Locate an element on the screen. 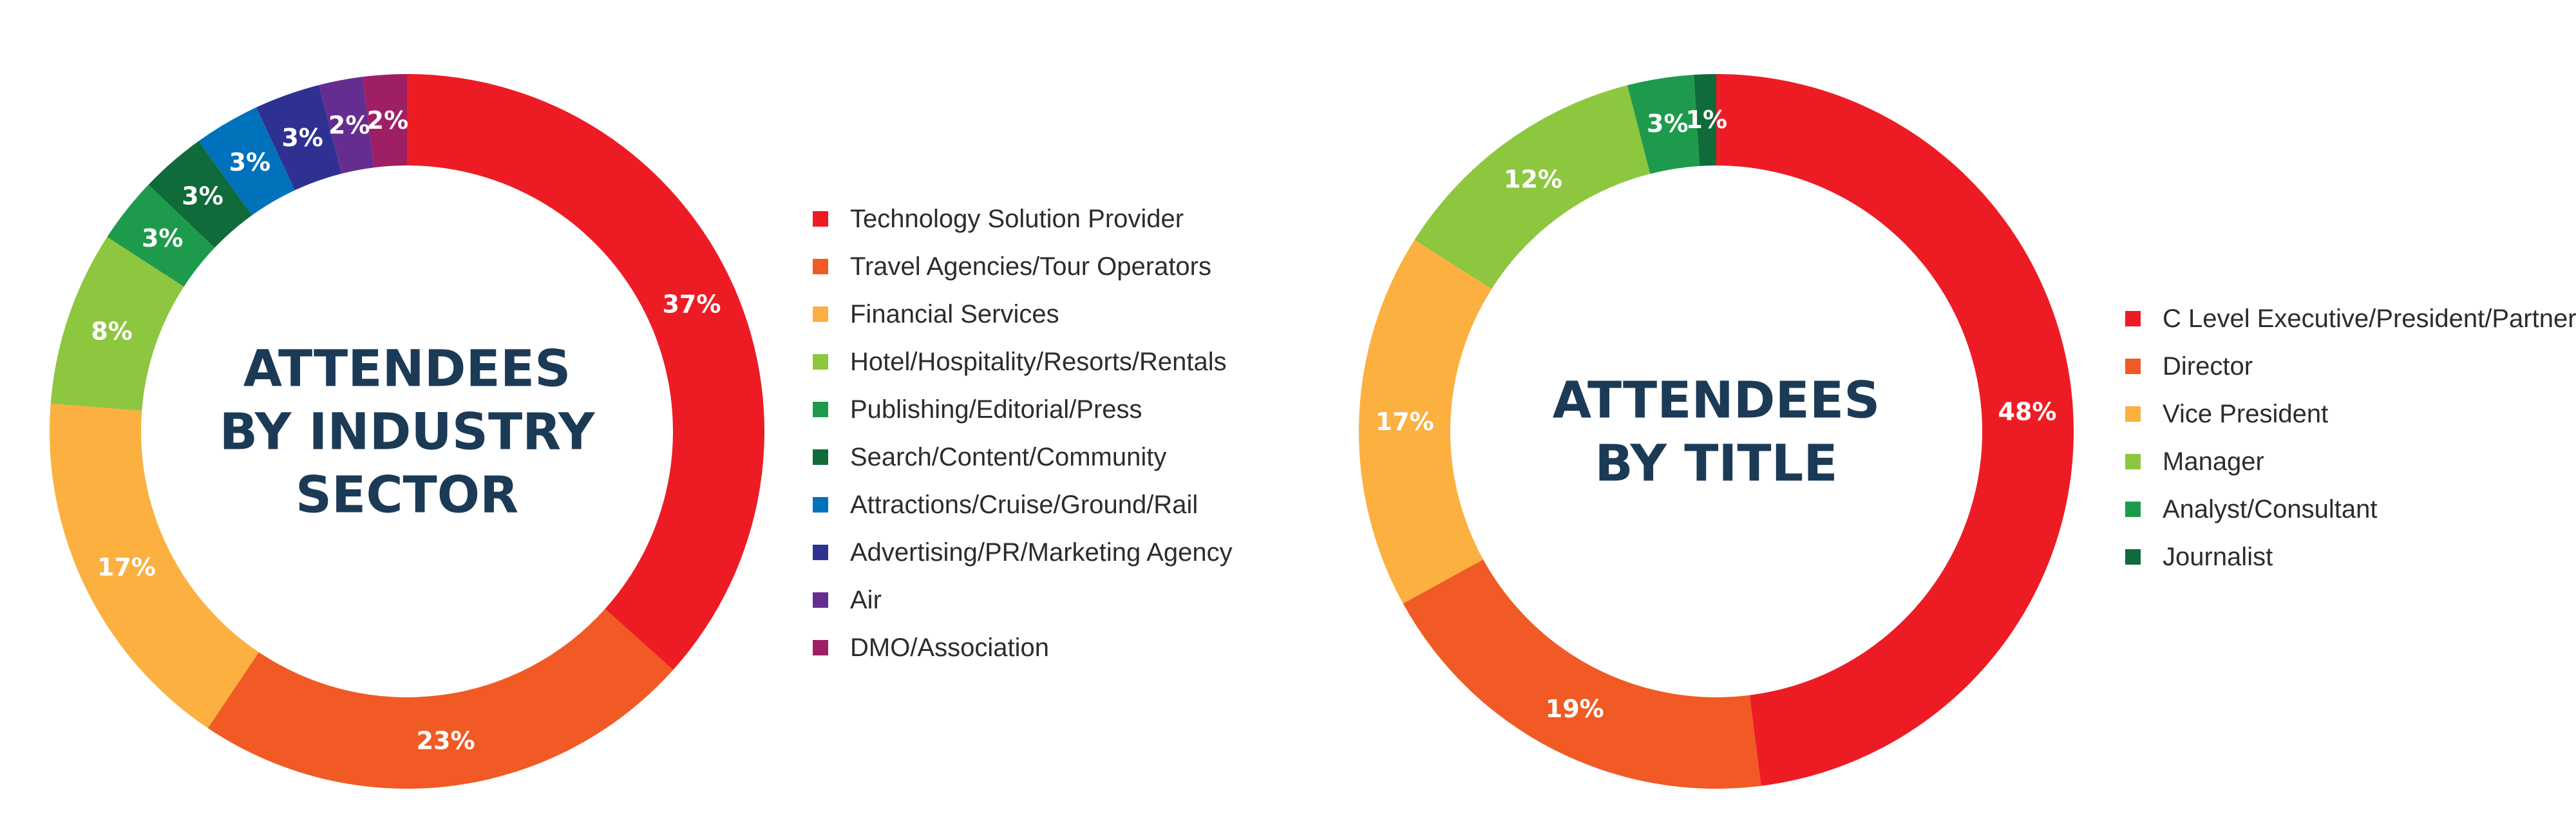 Image resolution: width=2576 pixels, height=837 pixels. legend-label-hotel-hospitality-resorts-rentals: Hotel/Hospitality/Resorts/Rentals is located at coordinates (1038, 362).